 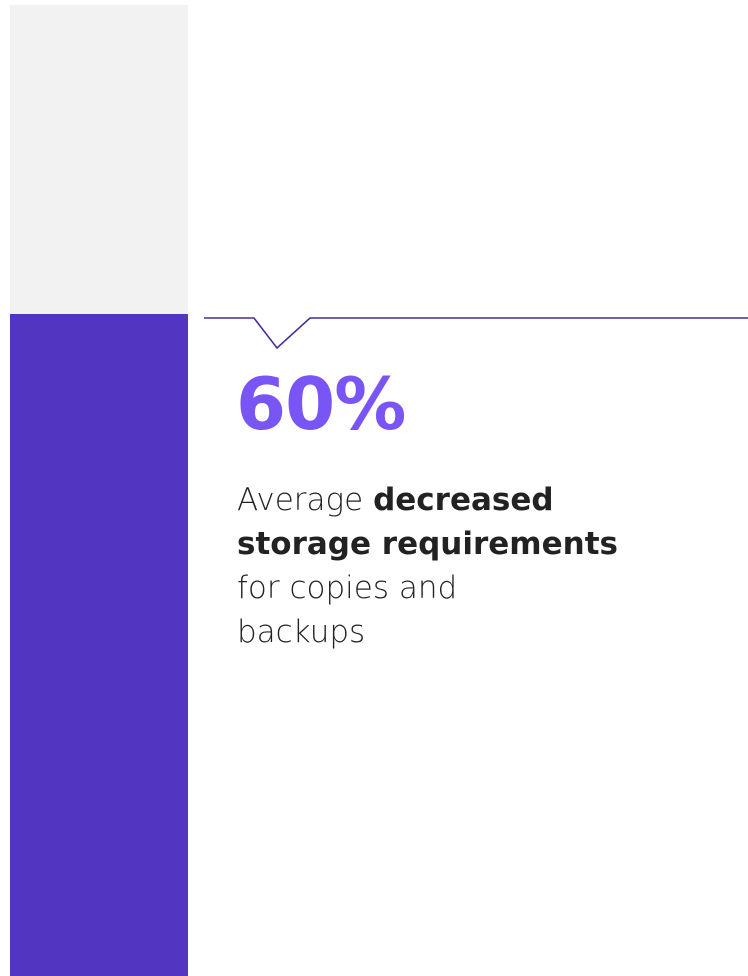 I want to click on description-bold-text: decreased, so click(x=463, y=500).